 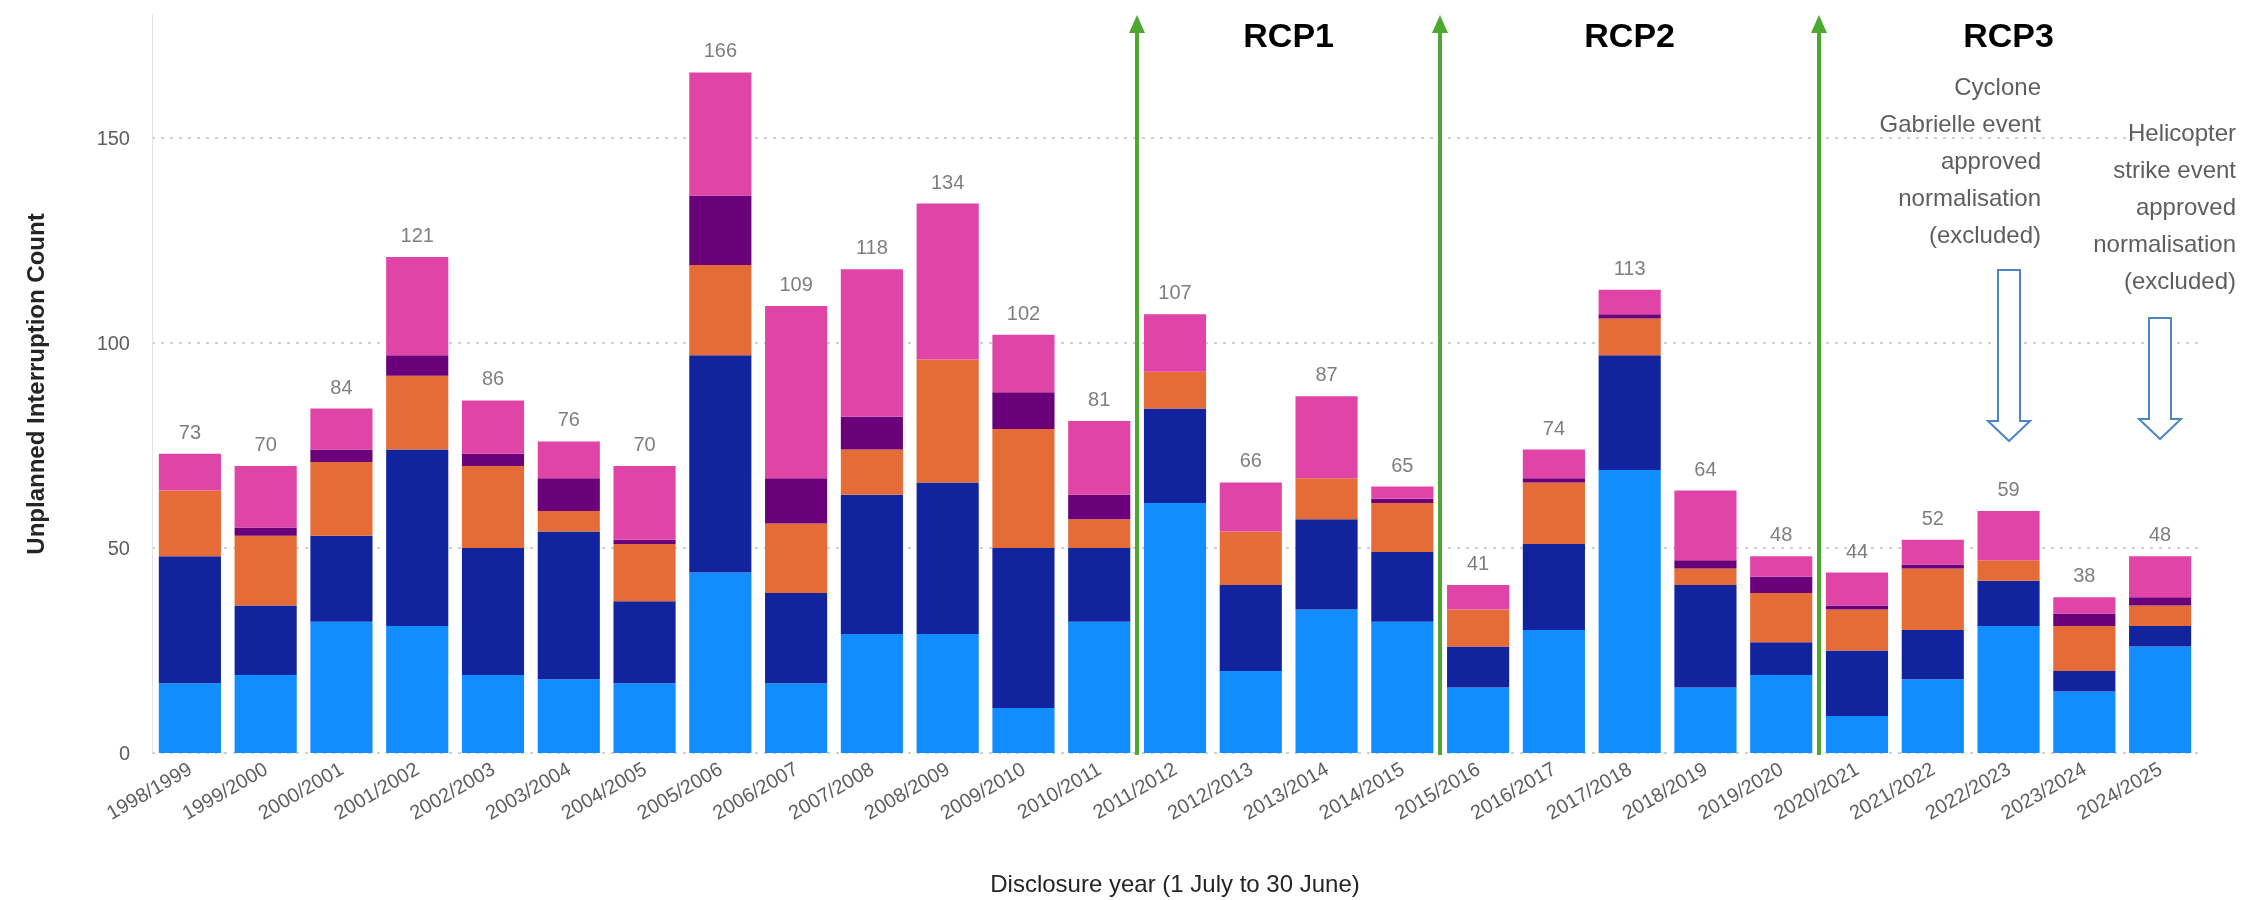 What do you see at coordinates (124, 753) in the screenshot?
I see `y-tick-label: 0` at bounding box center [124, 753].